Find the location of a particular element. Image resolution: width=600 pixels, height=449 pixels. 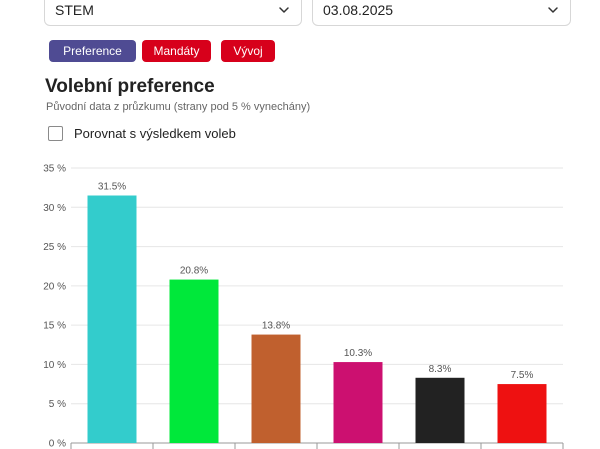

y-tick-label: 15 % is located at coordinates (54, 326).